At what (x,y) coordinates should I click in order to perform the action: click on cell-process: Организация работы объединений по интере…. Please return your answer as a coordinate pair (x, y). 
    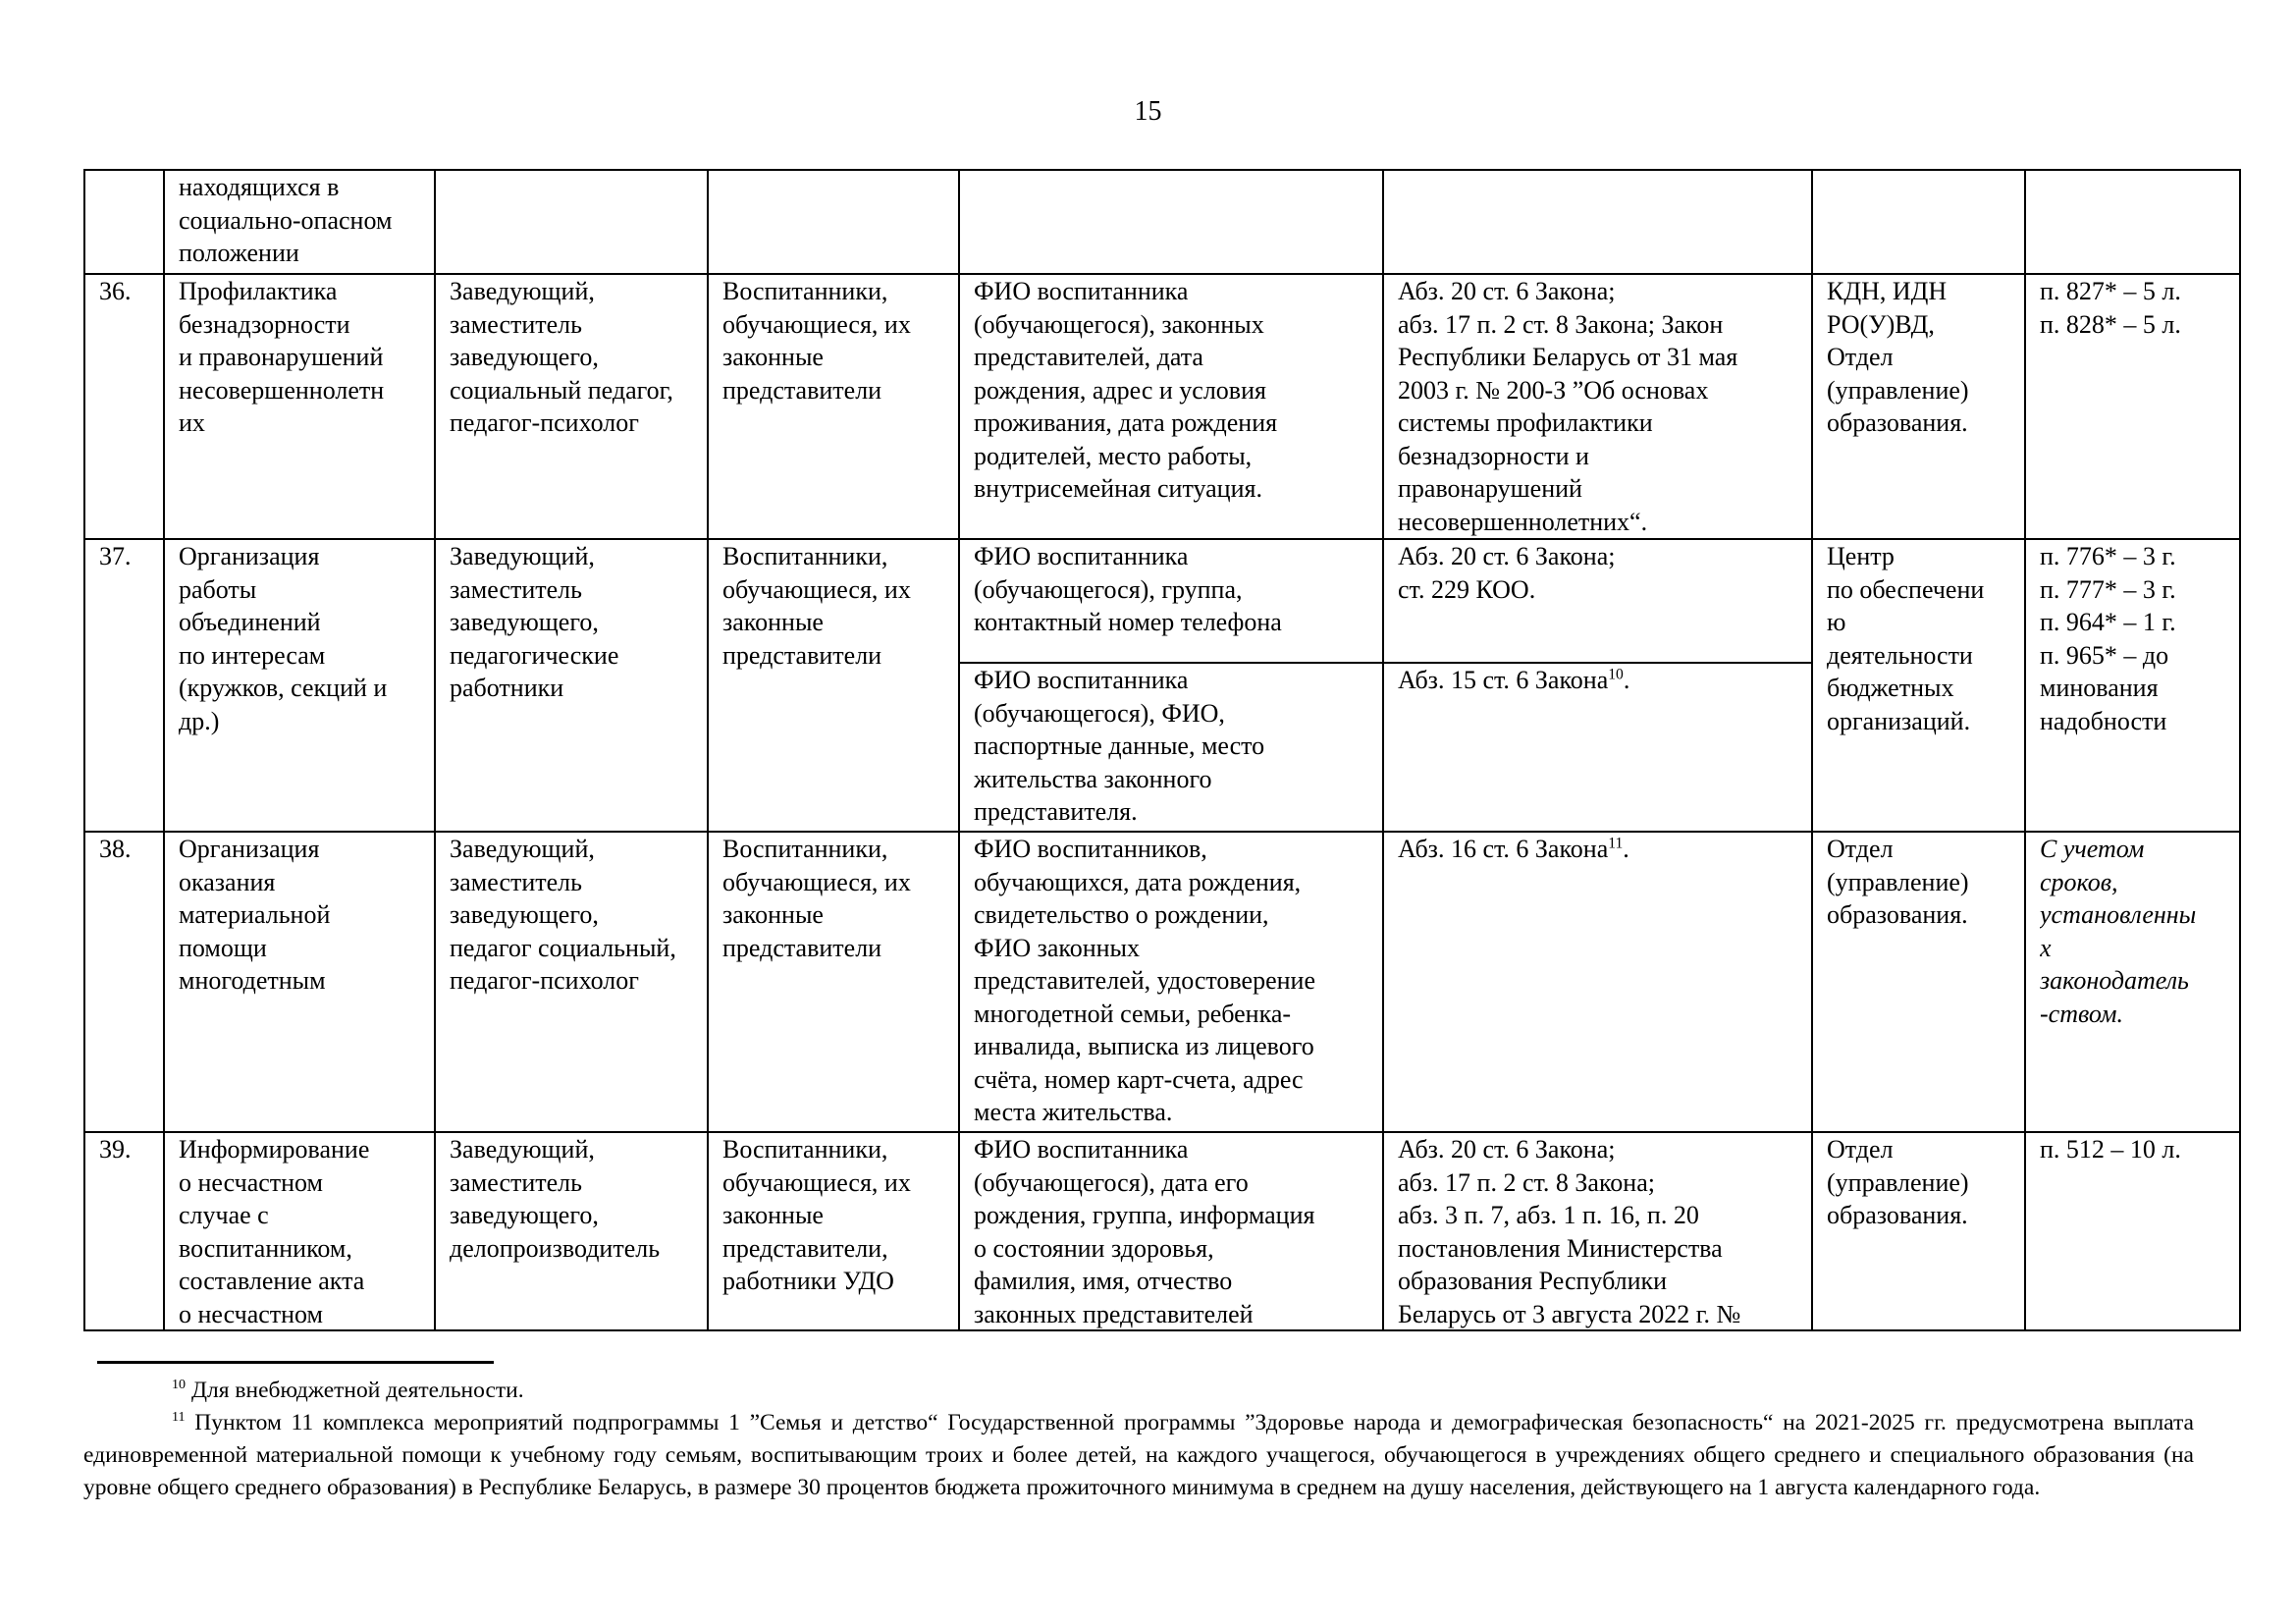
    Looking at the image, I should click on (300, 685).